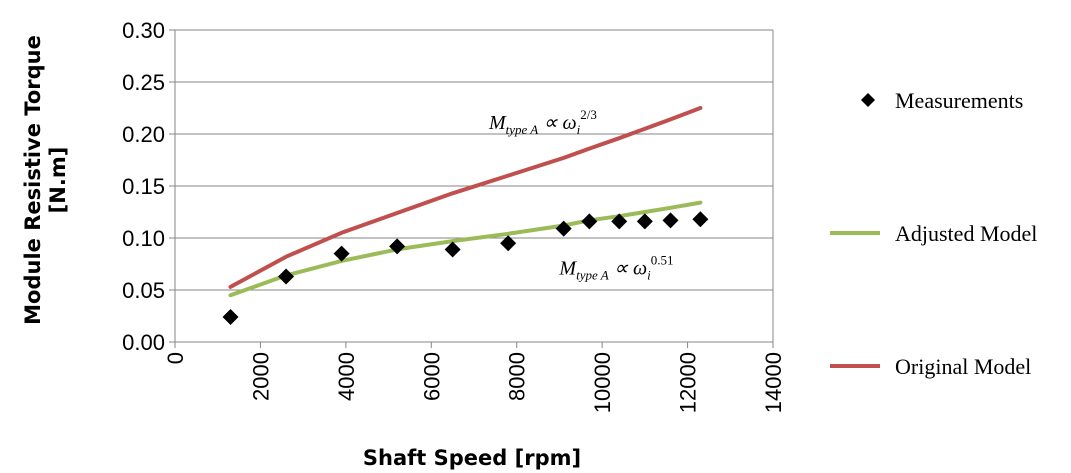  What do you see at coordinates (143, 134) in the screenshot?
I see `y-tick-label-4: 0.20` at bounding box center [143, 134].